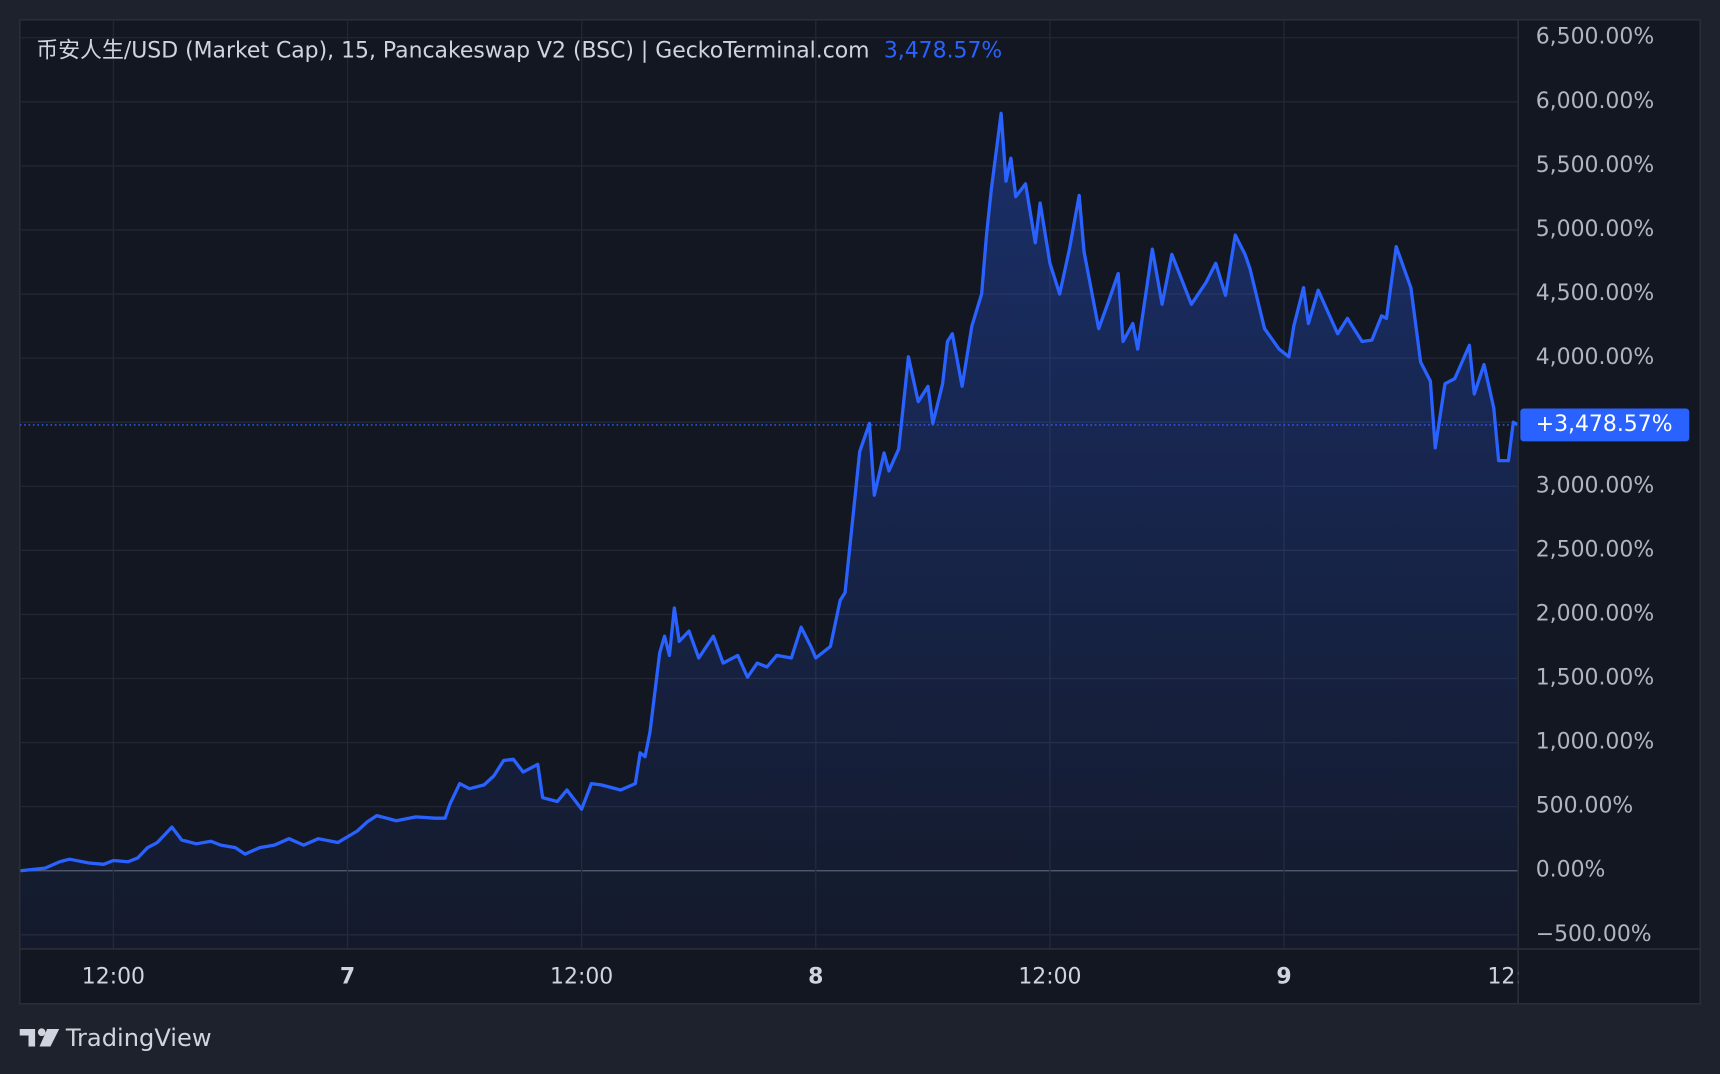  What do you see at coordinates (1595, 742) in the screenshot?
I see `y-tick-label: 1,000.00%` at bounding box center [1595, 742].